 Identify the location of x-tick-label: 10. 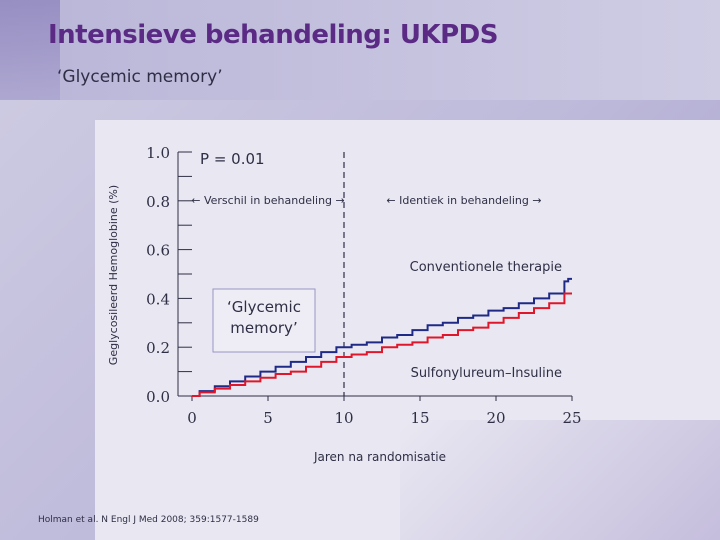
(343, 418).